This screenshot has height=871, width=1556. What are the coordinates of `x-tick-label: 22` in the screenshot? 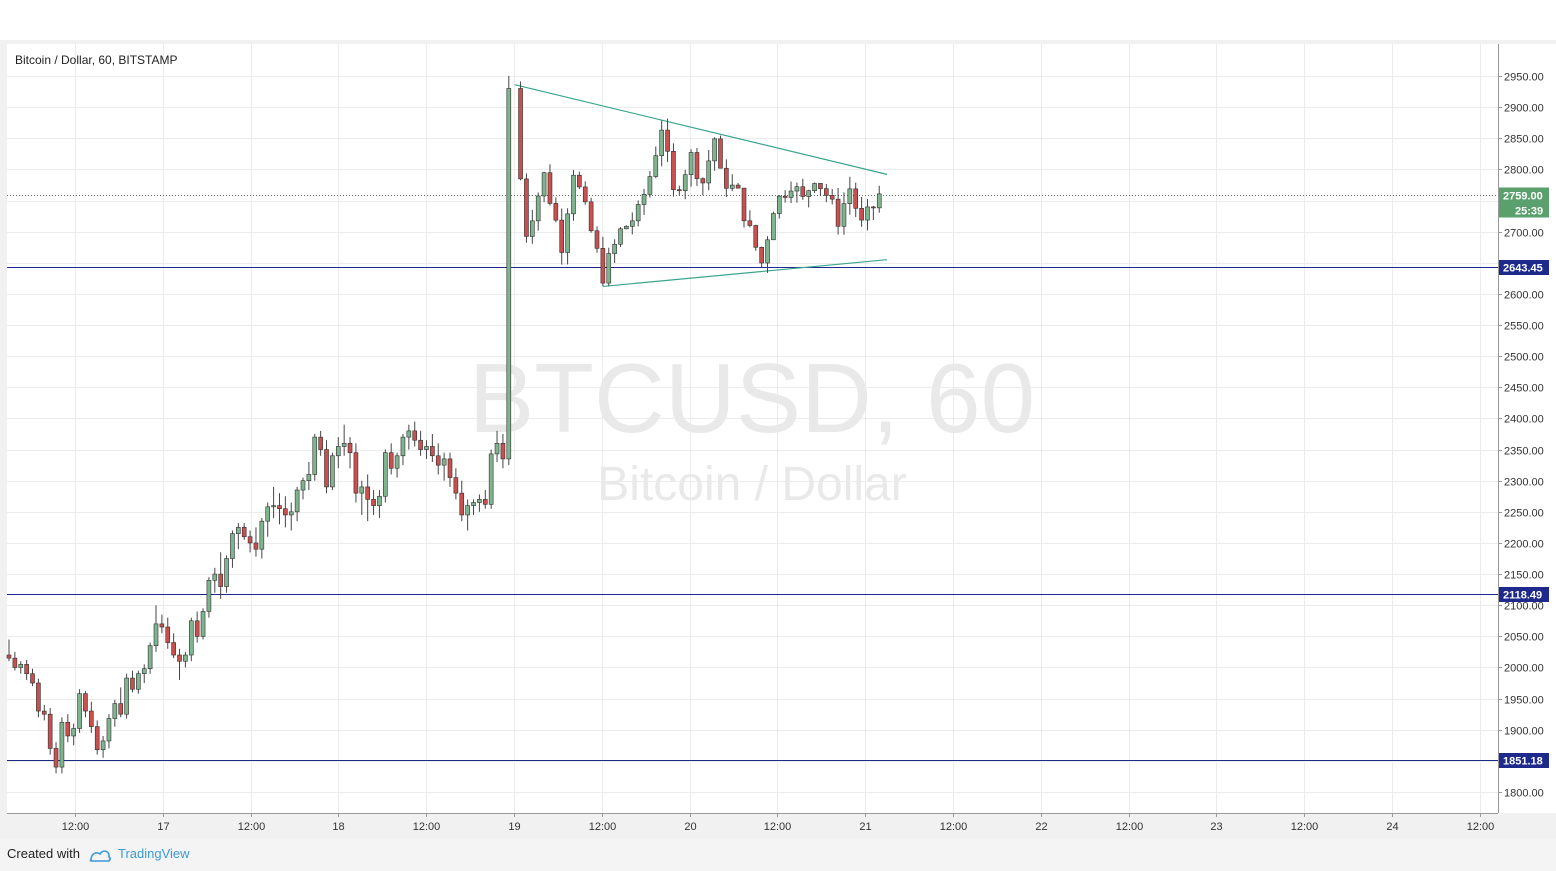 It's located at (1041, 827).